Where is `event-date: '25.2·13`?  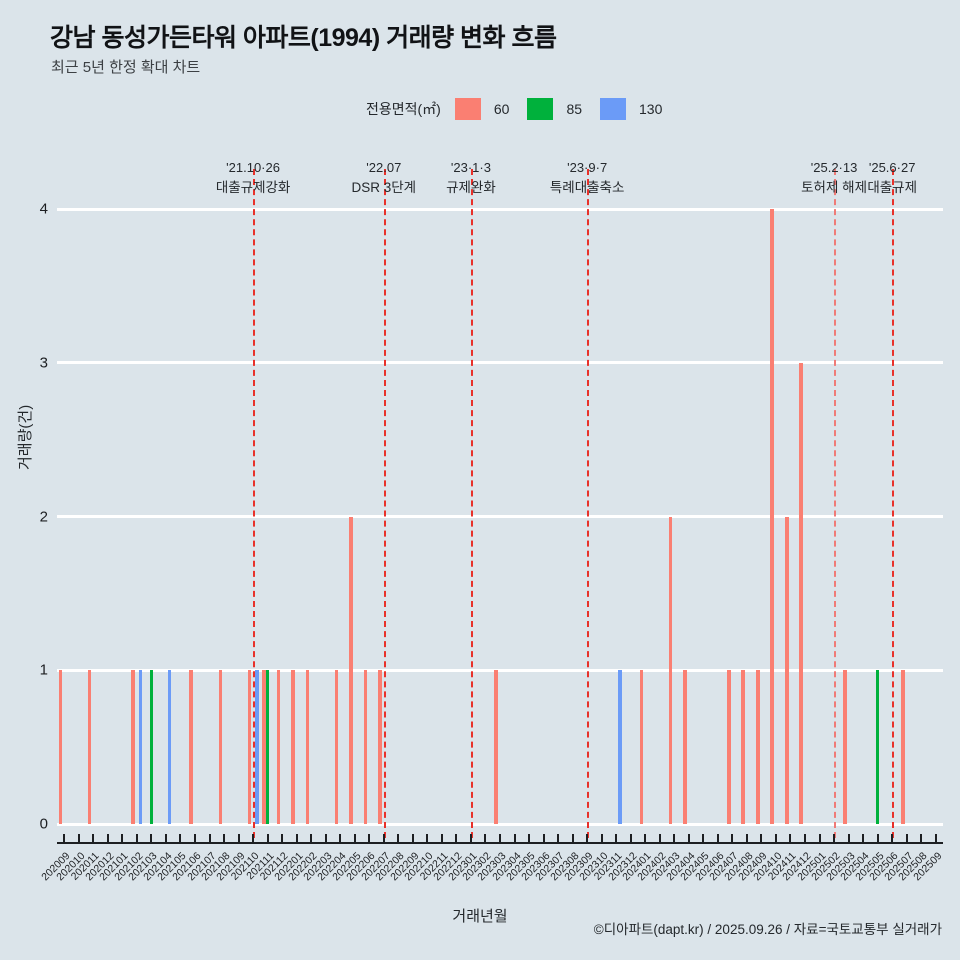 event-date: '25.2·13 is located at coordinates (834, 167).